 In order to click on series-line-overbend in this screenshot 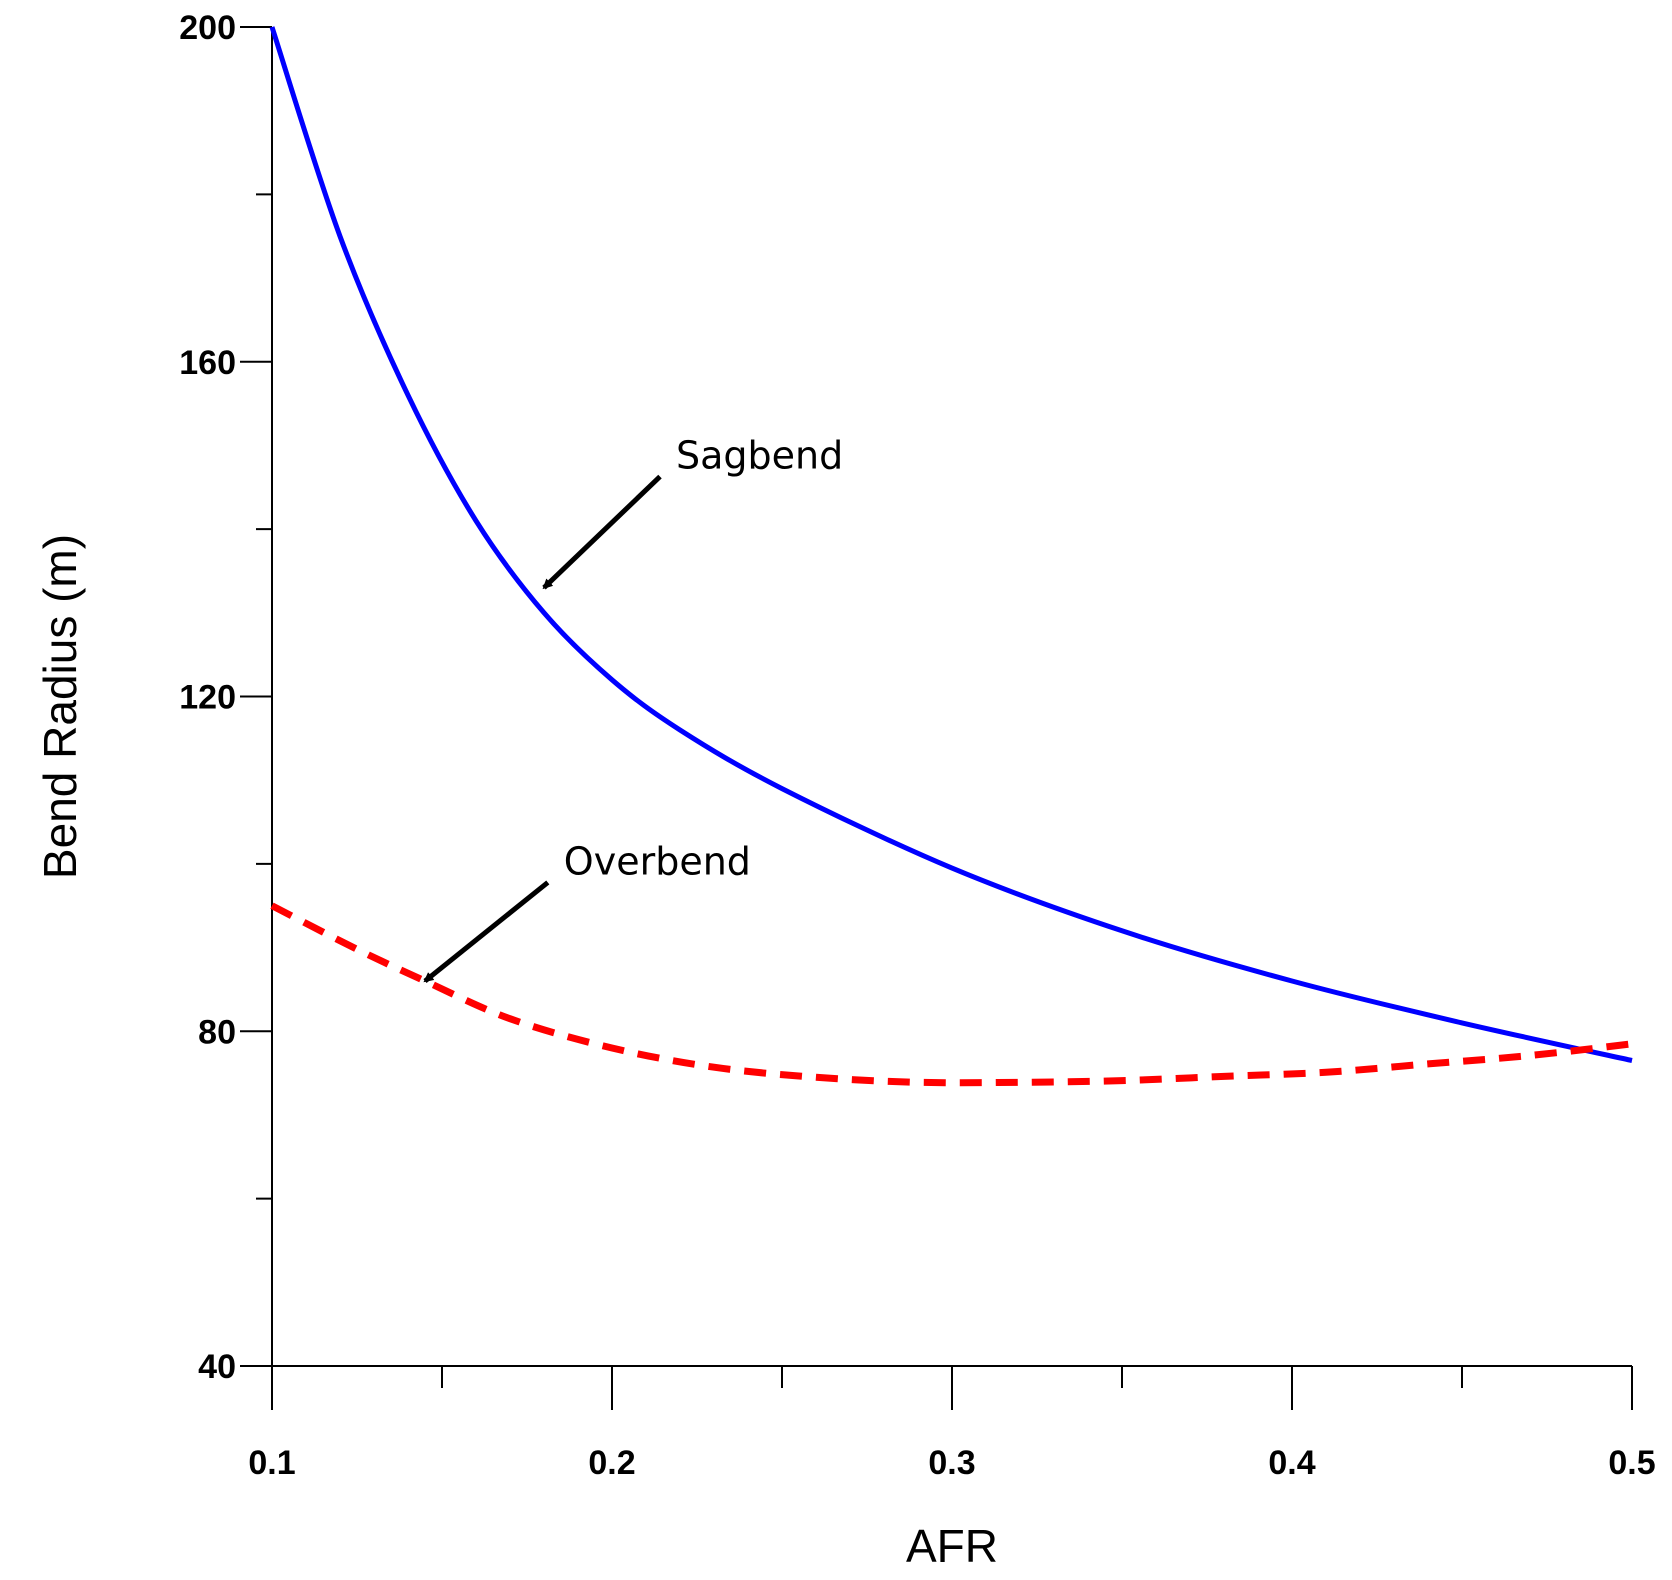, I will do `click(951, 994)`.